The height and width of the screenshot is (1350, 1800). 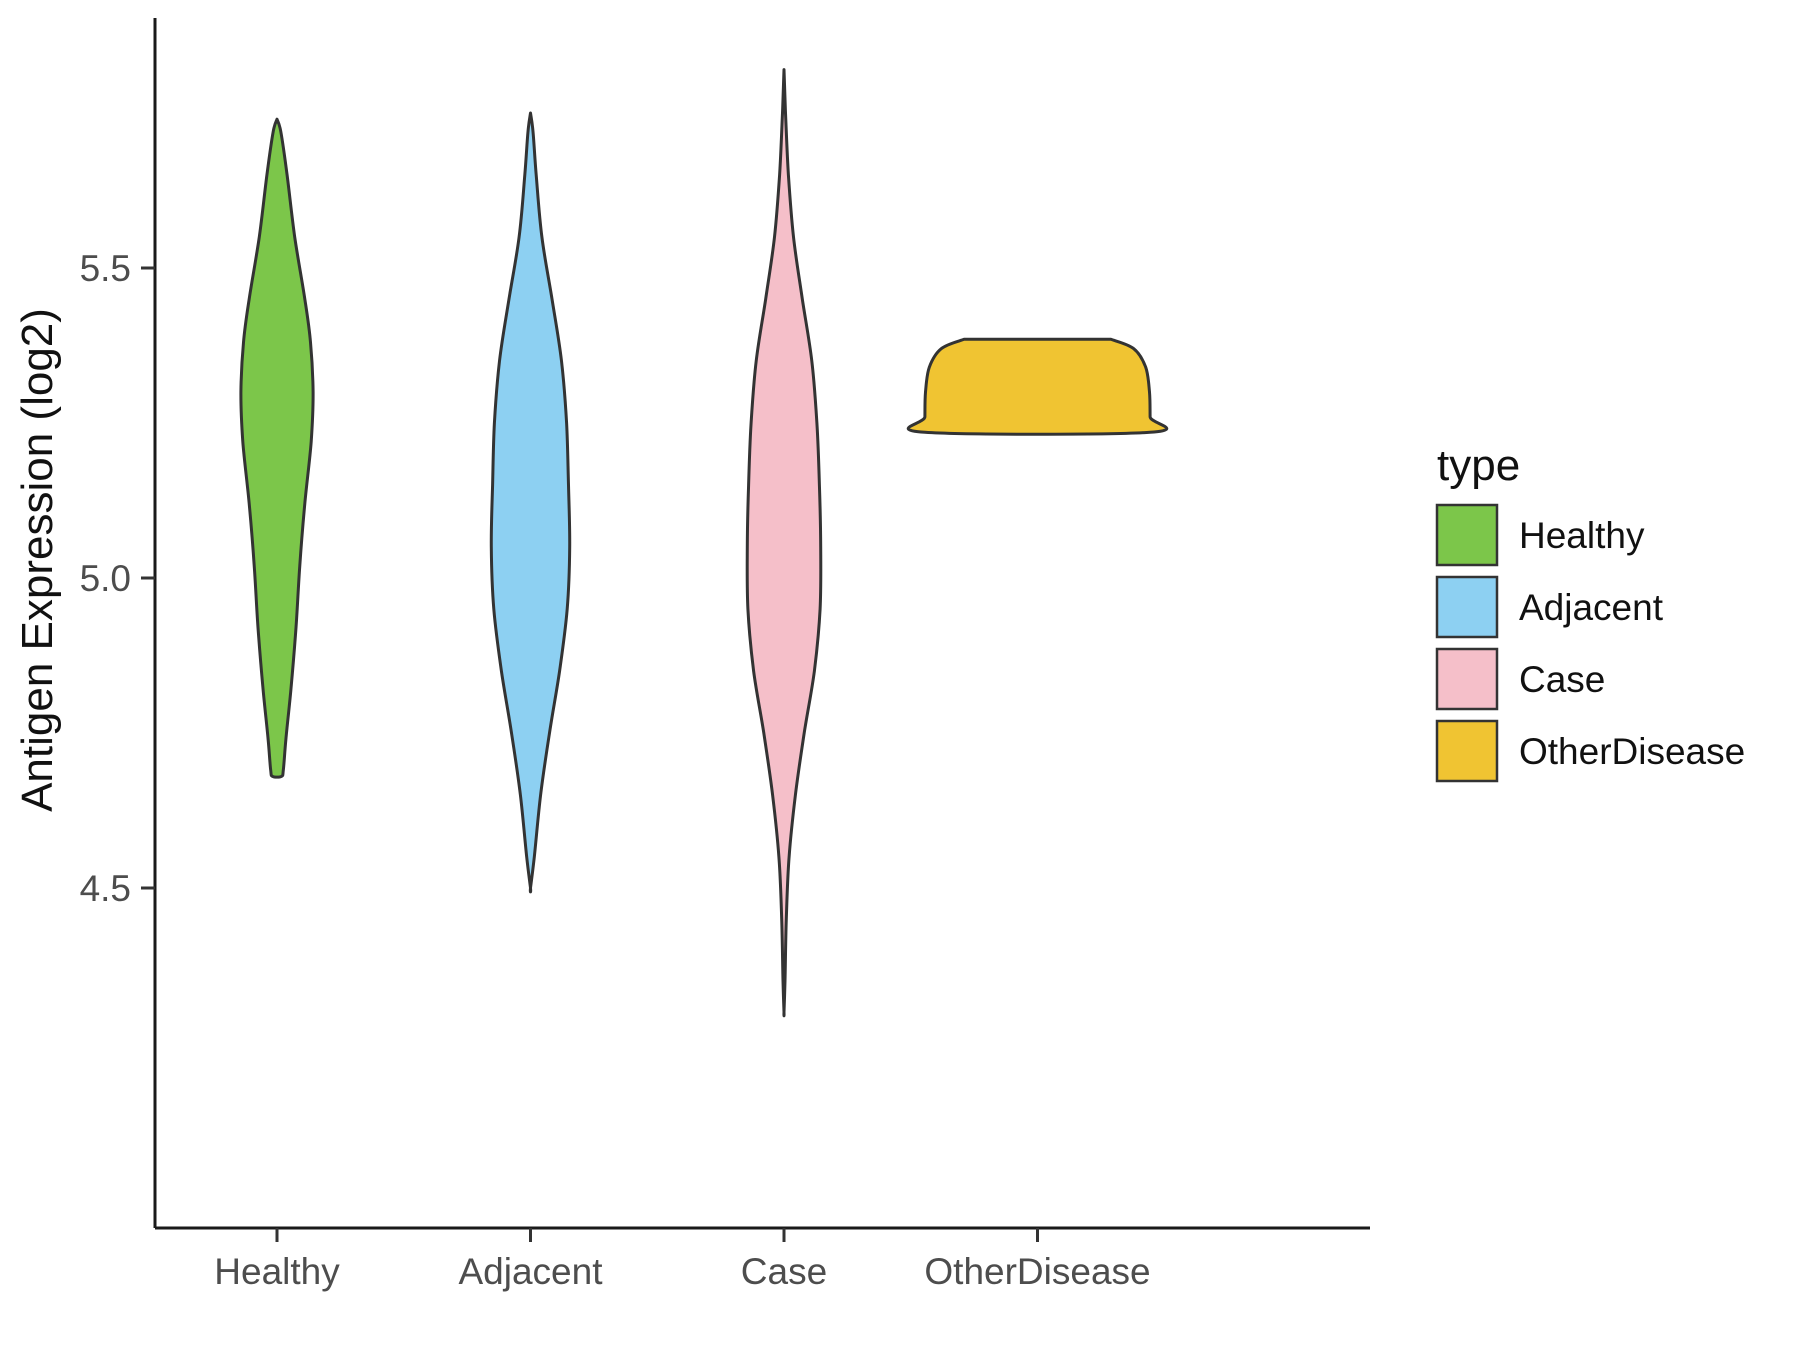 I want to click on legend-label-otherdisease: OtherDisease, so click(x=1632, y=751).